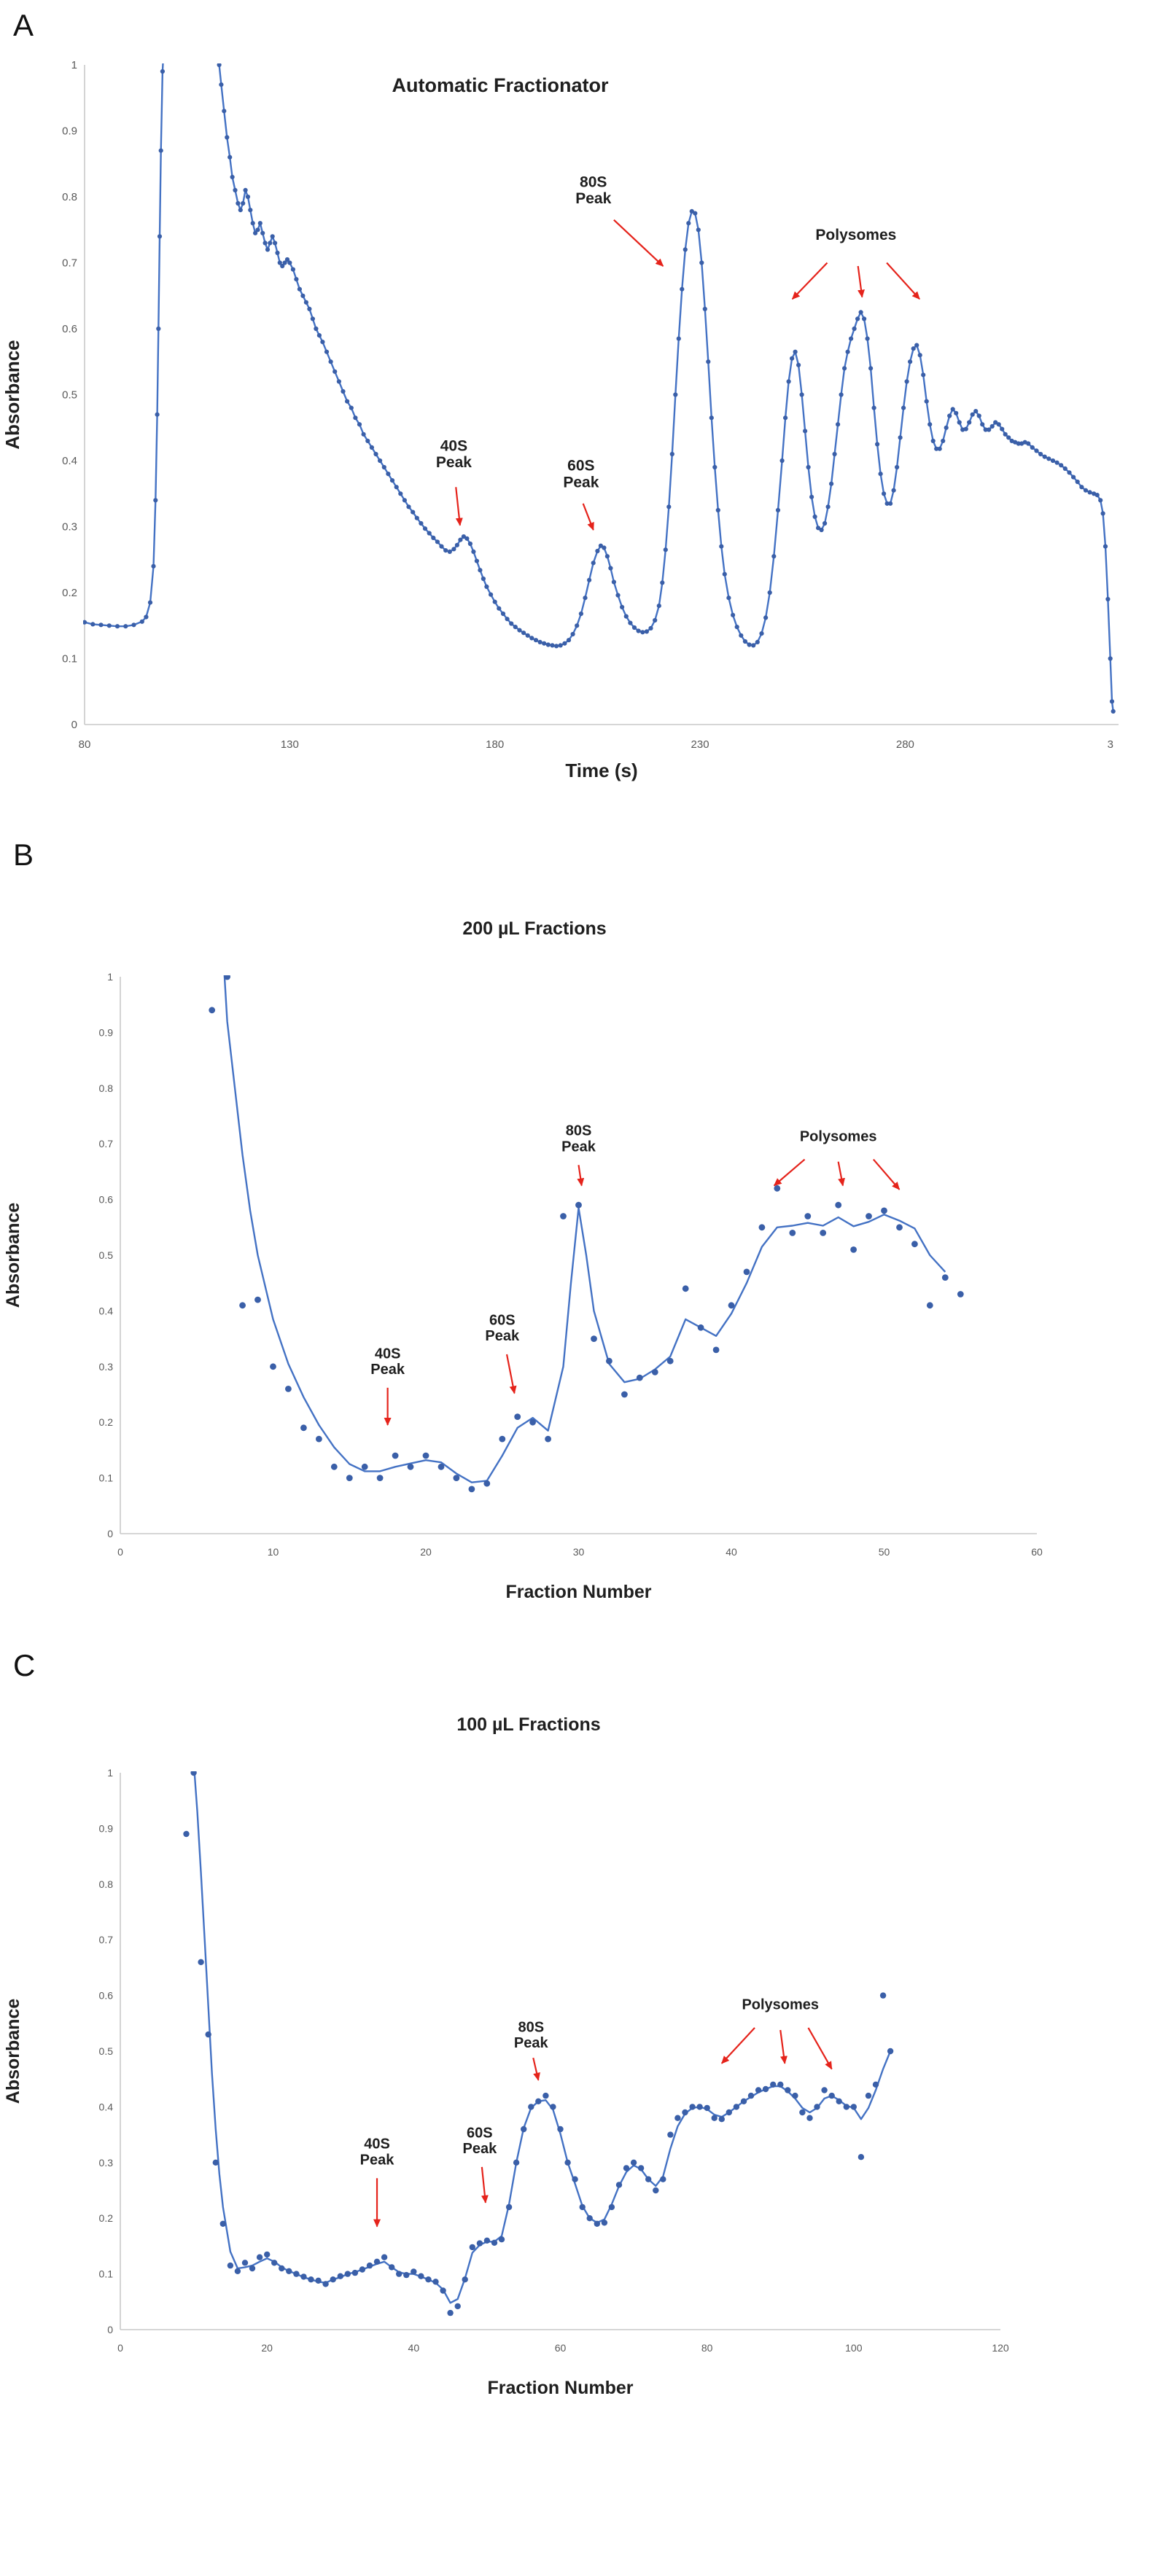  What do you see at coordinates (502, 1329) in the screenshot?
I see `annotation-label: 60S Peak` at bounding box center [502, 1329].